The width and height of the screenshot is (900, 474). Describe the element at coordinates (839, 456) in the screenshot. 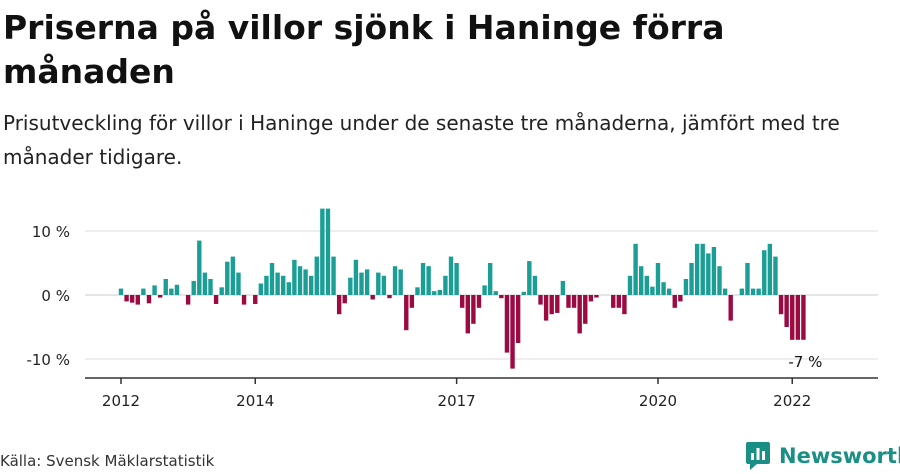

I see `brand-name: Newsworthy` at that location.